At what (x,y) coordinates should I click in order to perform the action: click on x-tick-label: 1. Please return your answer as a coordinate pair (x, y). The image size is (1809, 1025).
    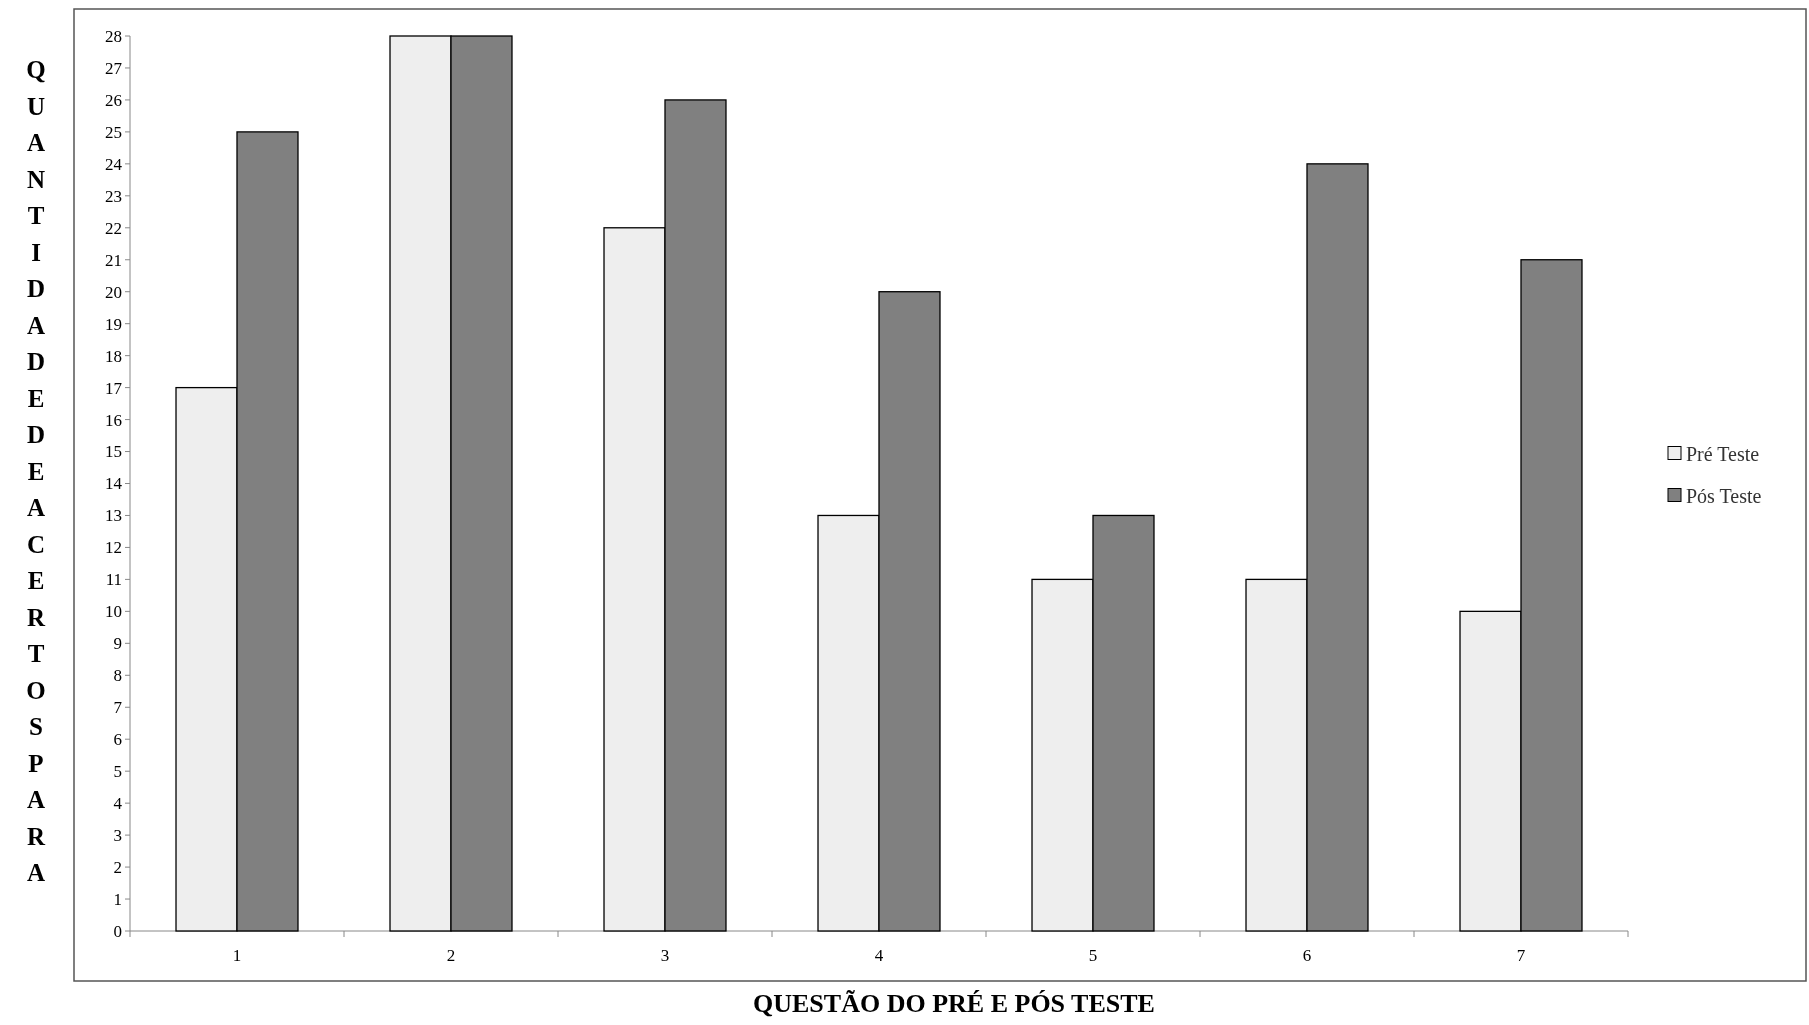
    Looking at the image, I should click on (237, 955).